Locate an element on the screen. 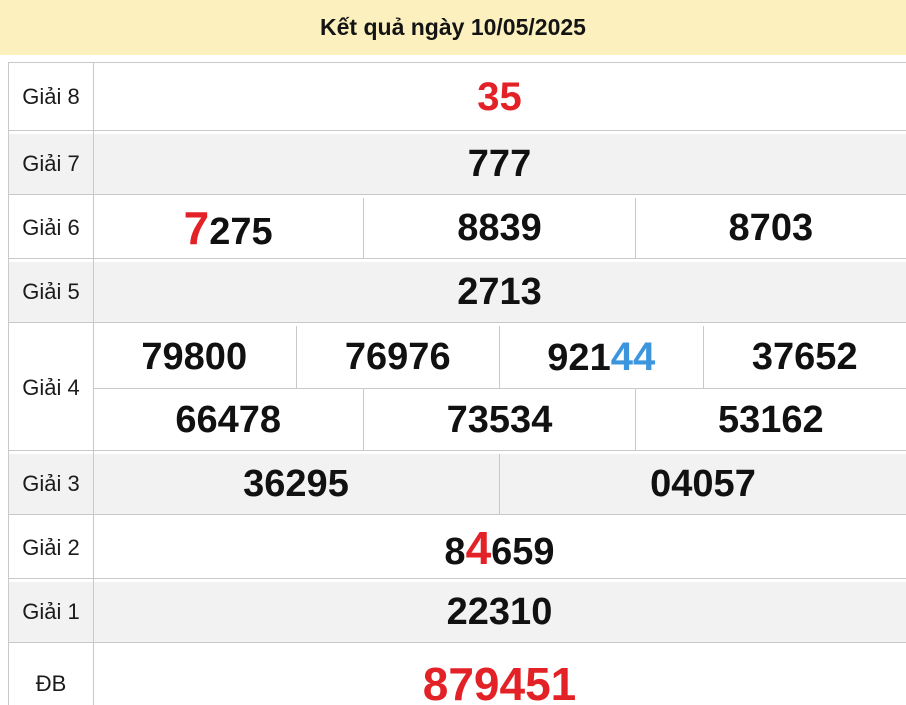 This screenshot has width=906, height=705. prize-values-giai-8: 35 is located at coordinates (499, 96).